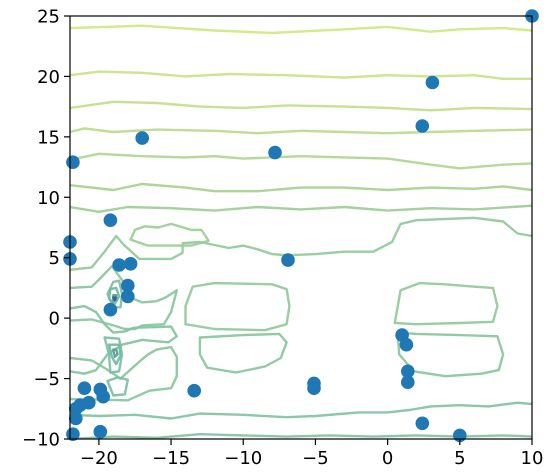 This screenshot has height=472, width=552. I want to click on x-tick-label-6: 10, so click(532, 458).